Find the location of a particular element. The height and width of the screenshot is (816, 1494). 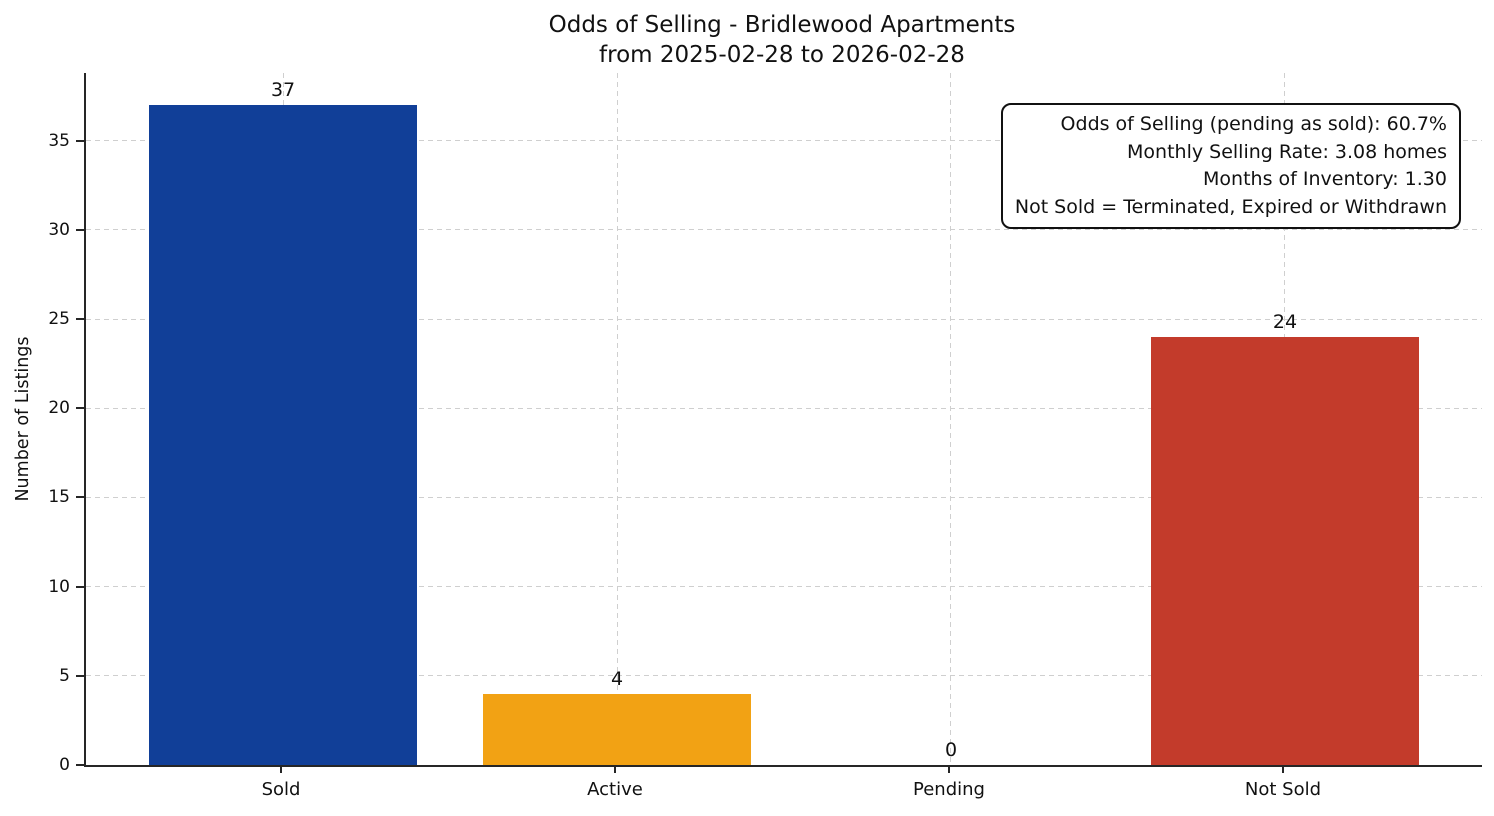

chart-title-line1: Odds of Selling - Bridlewood Apartments is located at coordinates (782, 25).